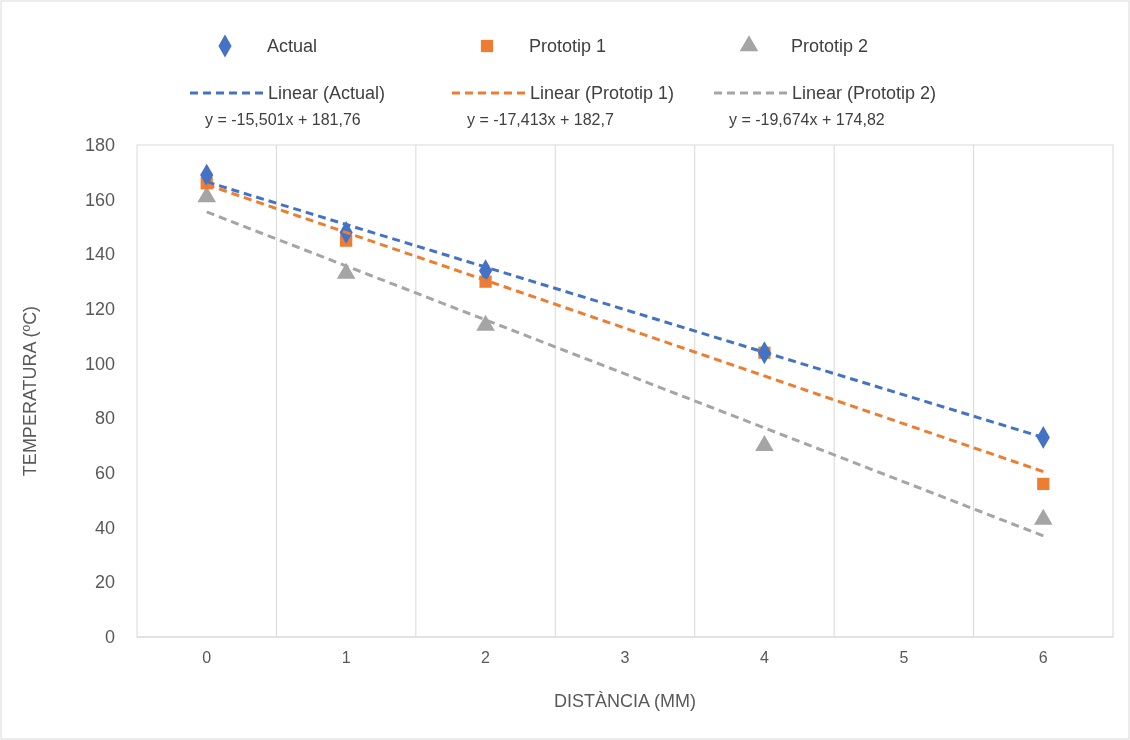 The width and height of the screenshot is (1130, 740). What do you see at coordinates (104, 527) in the screenshot?
I see `y-tick-label: 40` at bounding box center [104, 527].